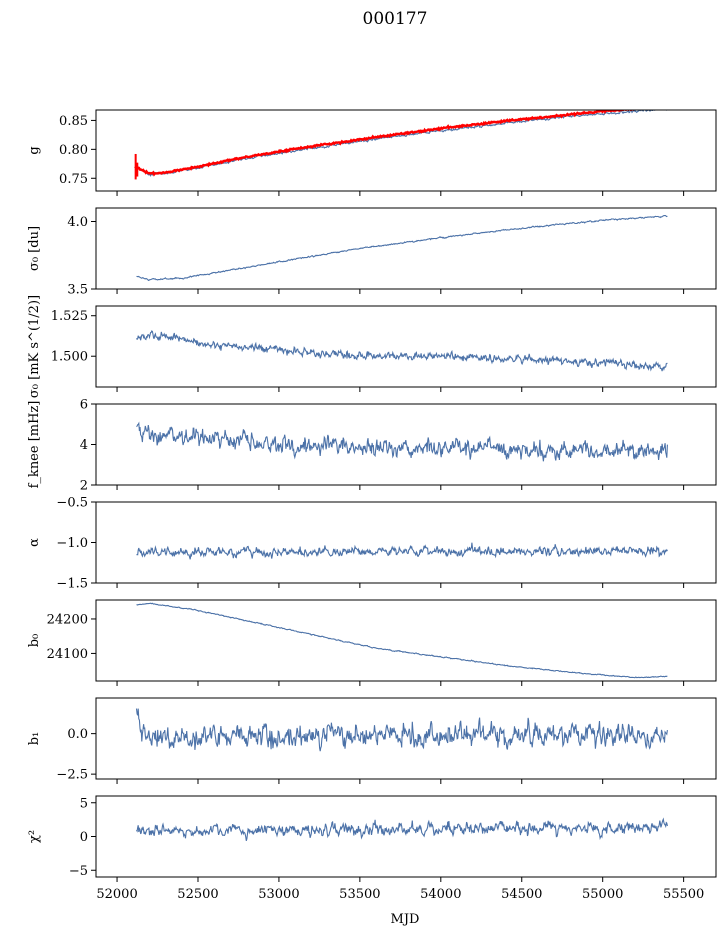 This screenshot has height=936, width=725. Describe the element at coordinates (116, 894) in the screenshot. I see `x-tick-label: 52000` at that location.